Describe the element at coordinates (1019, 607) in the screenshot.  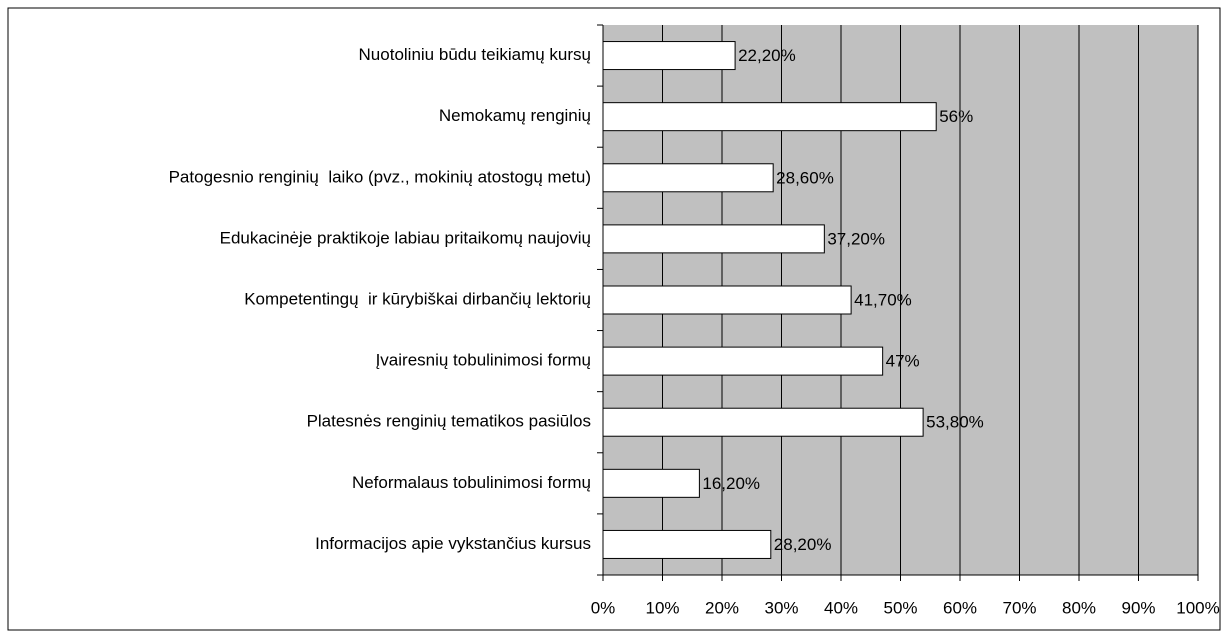
I see `x-tick-label: 70%` at that location.